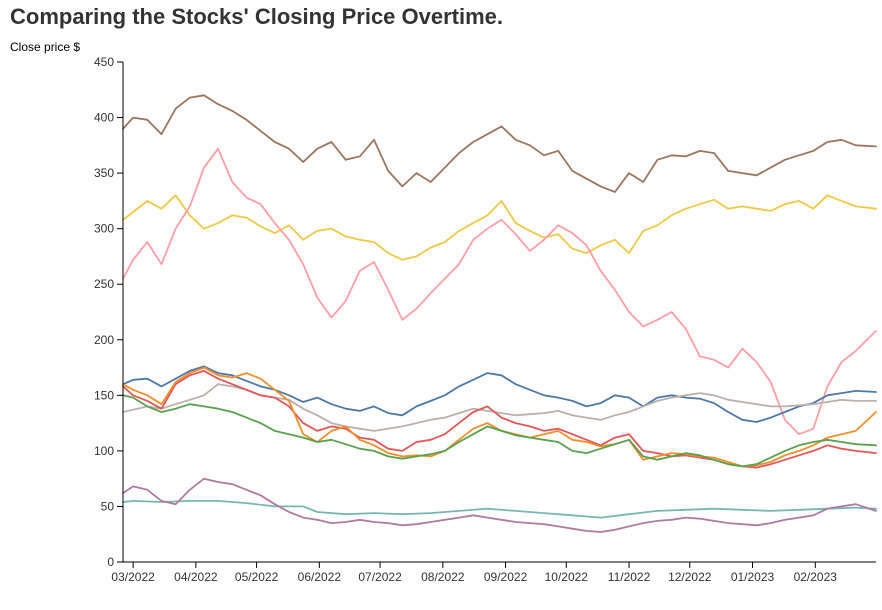 The height and width of the screenshot is (610, 882). Describe the element at coordinates (506, 577) in the screenshot. I see `x-tick-label: 09/2022` at that location.